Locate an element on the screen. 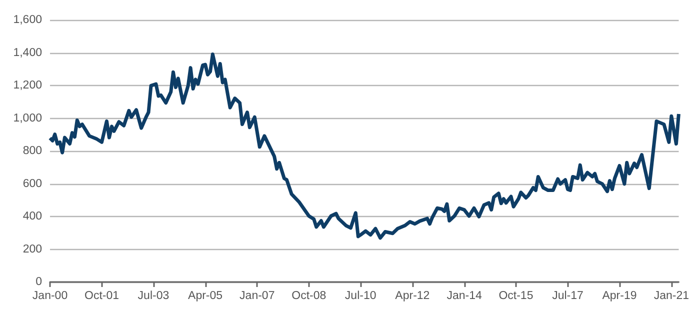  x-tick-label: Jan-00 is located at coordinates (50, 296).